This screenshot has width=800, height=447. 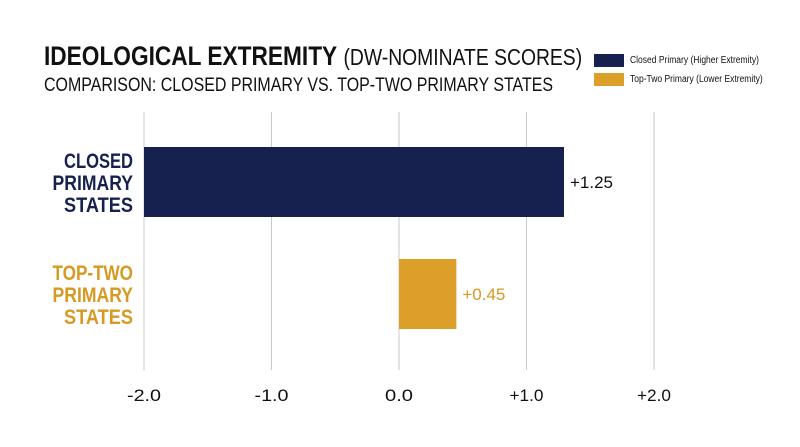 What do you see at coordinates (537, 238) in the screenshot?
I see `value-labels: +1.25 +0.45` at bounding box center [537, 238].